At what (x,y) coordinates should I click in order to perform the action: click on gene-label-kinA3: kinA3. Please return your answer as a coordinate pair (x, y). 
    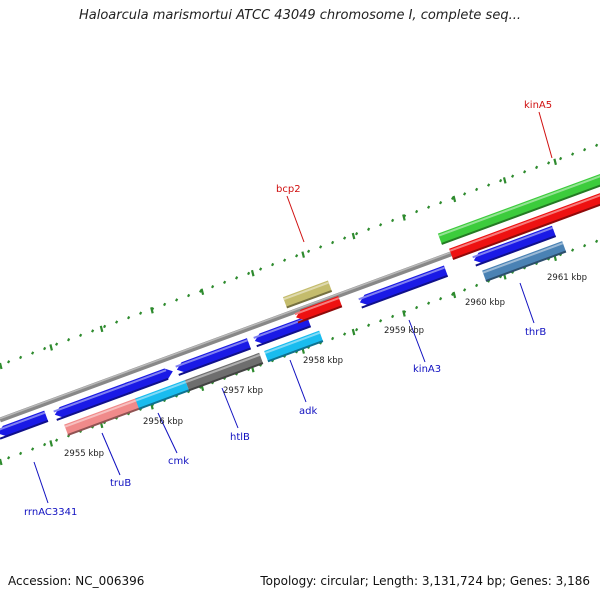
    Looking at the image, I should click on (427, 369).